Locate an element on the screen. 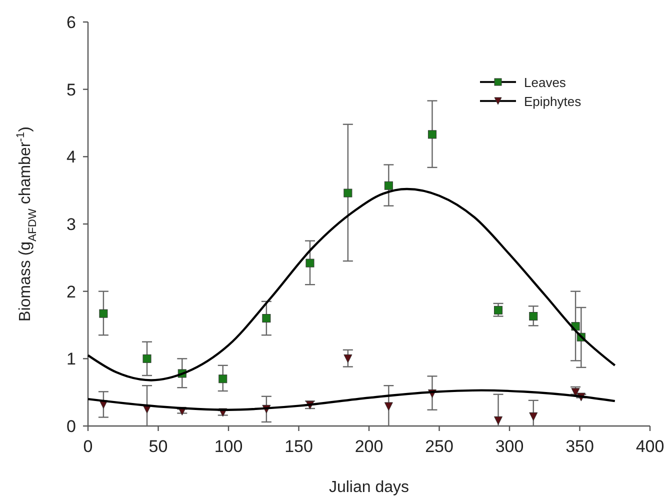 The image size is (669, 504). y-tick-label: 5 is located at coordinates (71, 90).